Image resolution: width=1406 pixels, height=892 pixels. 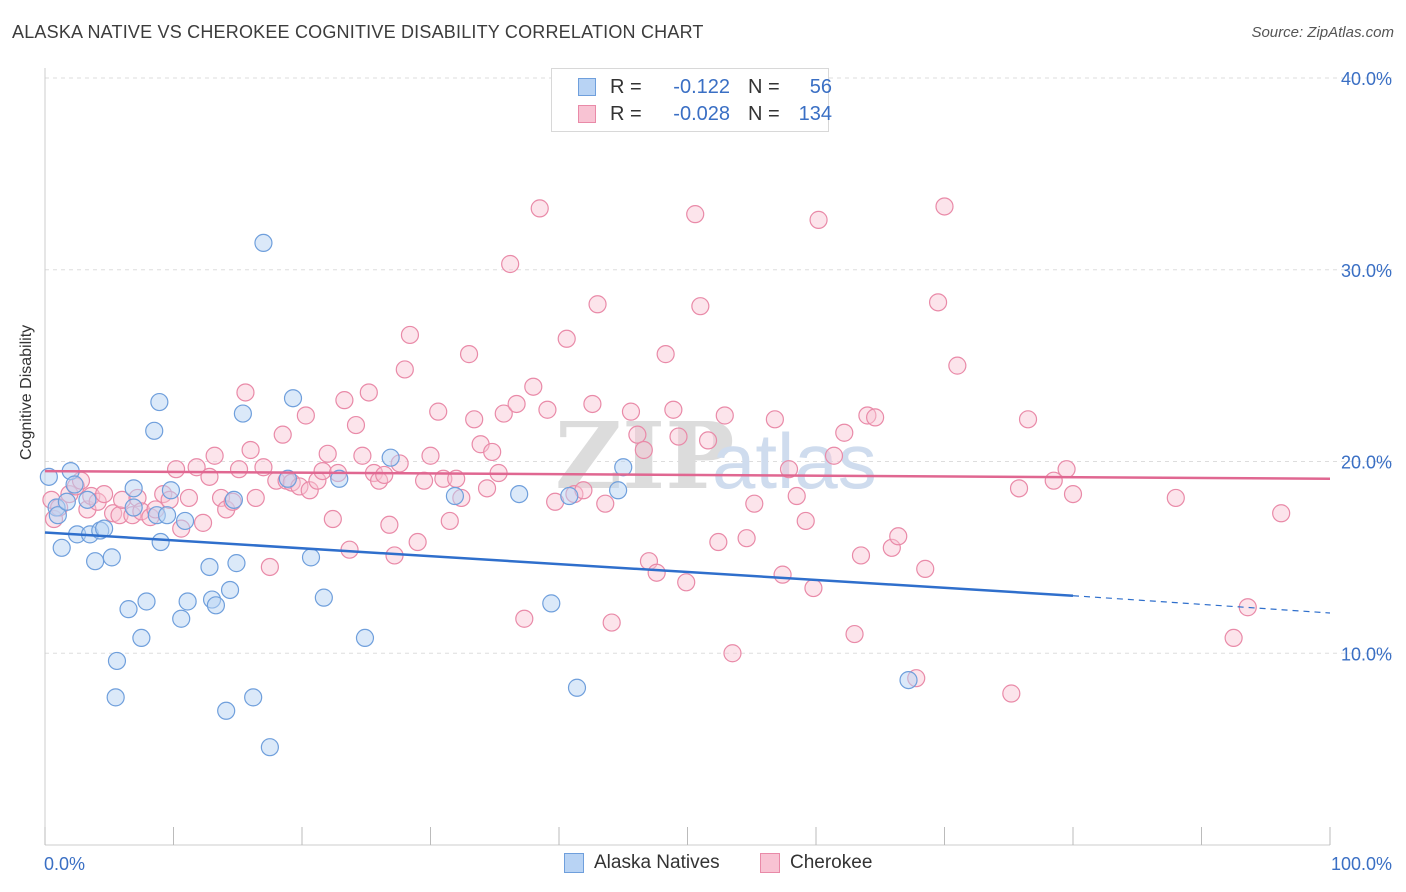 What do you see at coordinates (770, 863) in the screenshot?
I see `cherokee-legend-swatch` at bounding box center [770, 863].